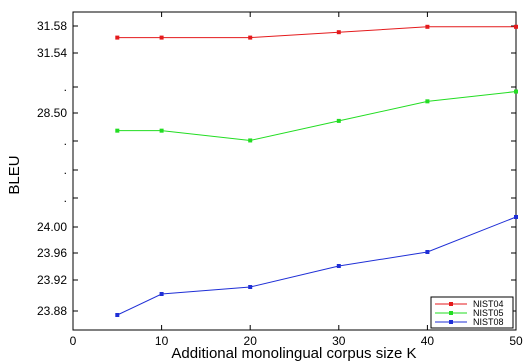 The image size is (526, 362). What do you see at coordinates (52, 253) in the screenshot?
I see `y-tick-label: 23.96` at bounding box center [52, 253].